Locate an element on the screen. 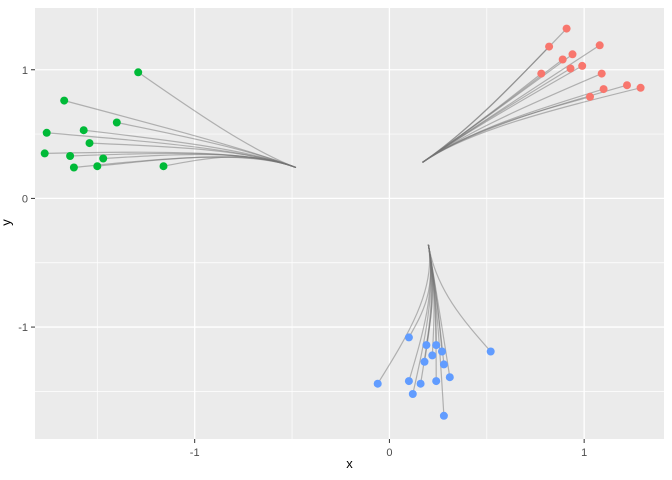  x-tick-label: 1 is located at coordinates (584, 453).